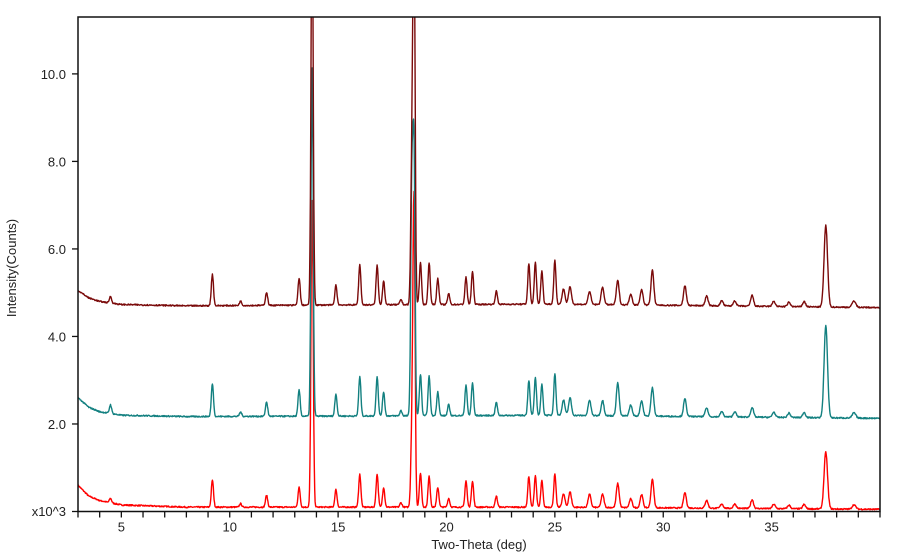 This screenshot has height=559, width=900. Describe the element at coordinates (57, 249) in the screenshot. I see `y-tick-label: 6.0` at that location.